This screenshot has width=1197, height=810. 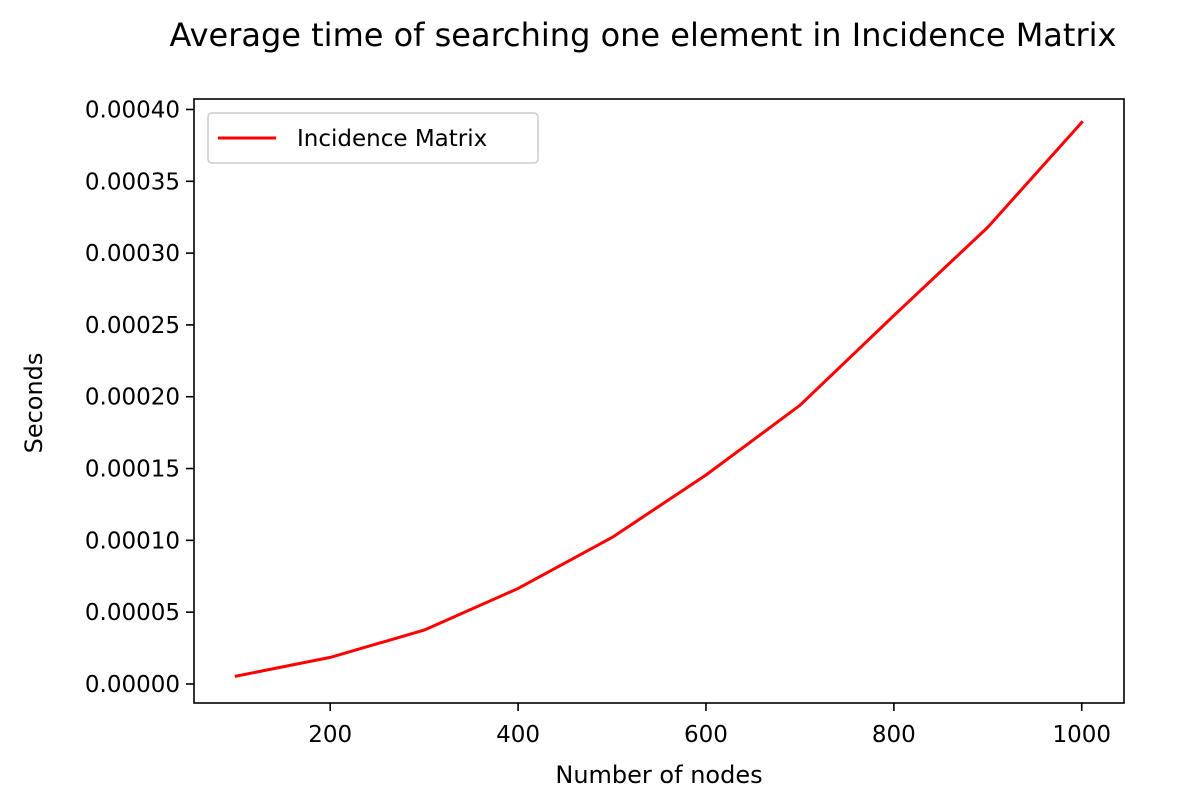 I want to click on y-tick-label: 0.00030, so click(x=132, y=254).